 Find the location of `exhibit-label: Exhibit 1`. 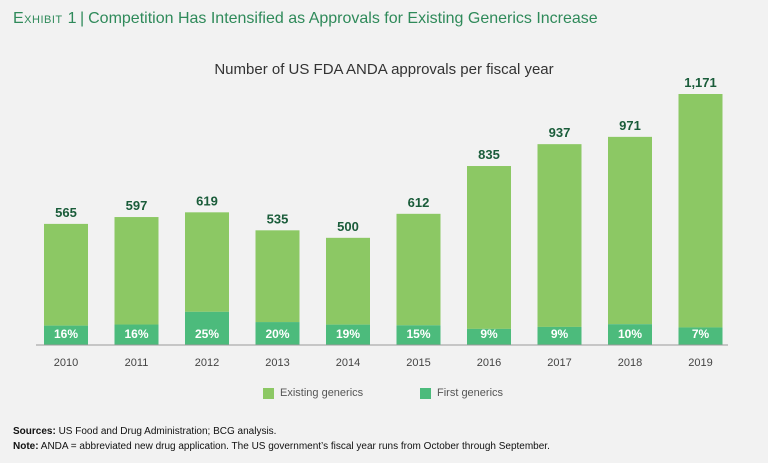

exhibit-label: Exhibit 1 is located at coordinates (45, 18).